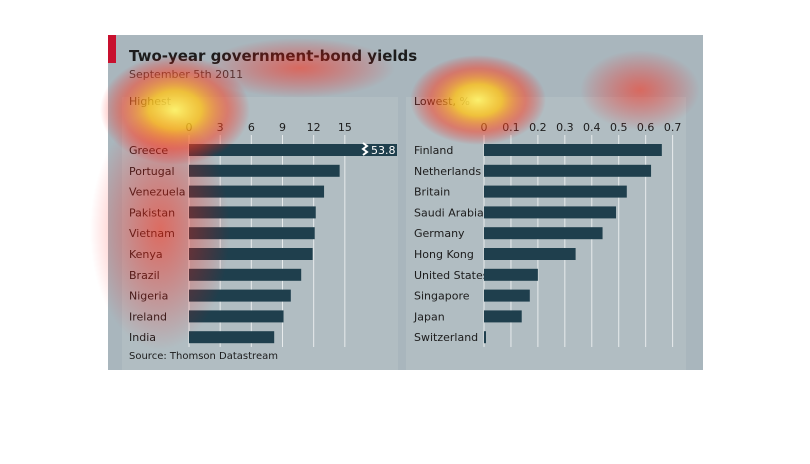  Describe the element at coordinates (251, 127) in the screenshot. I see `tick-label: 6` at that location.